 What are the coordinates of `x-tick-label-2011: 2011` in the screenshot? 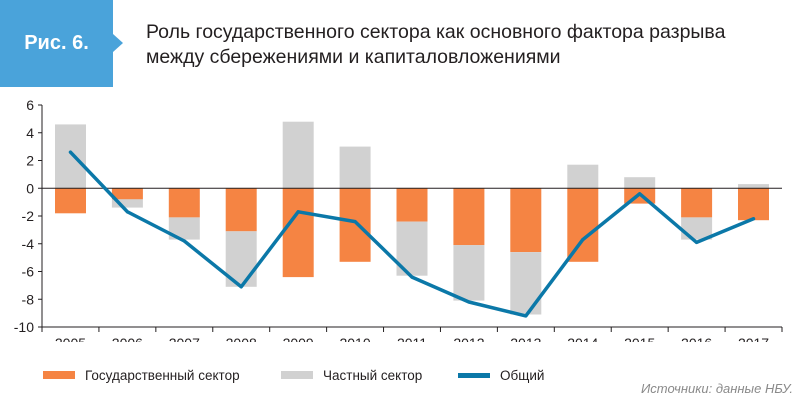 It's located at (412, 338).